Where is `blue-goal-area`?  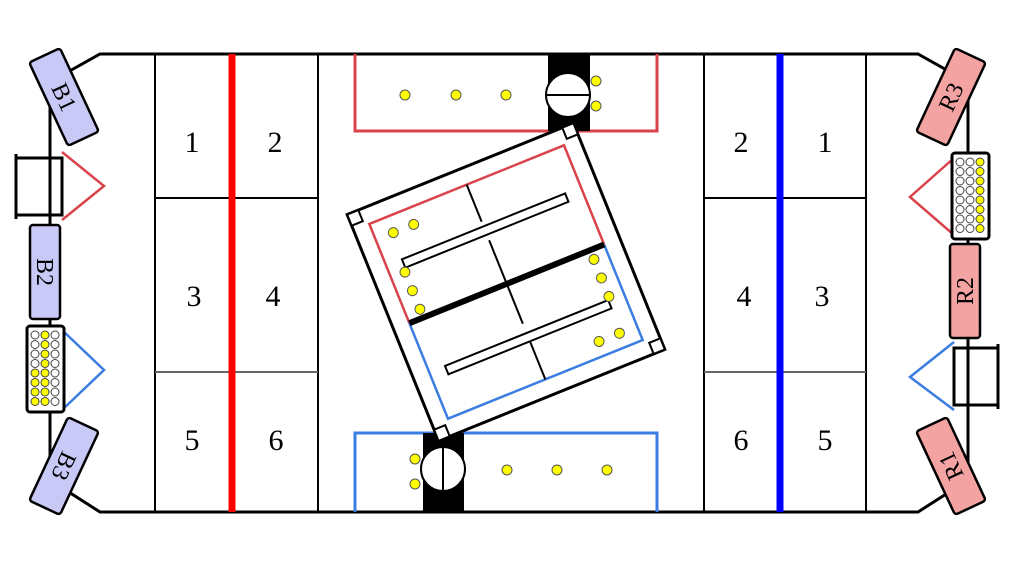 blue-goal-area is located at coordinates (506, 471).